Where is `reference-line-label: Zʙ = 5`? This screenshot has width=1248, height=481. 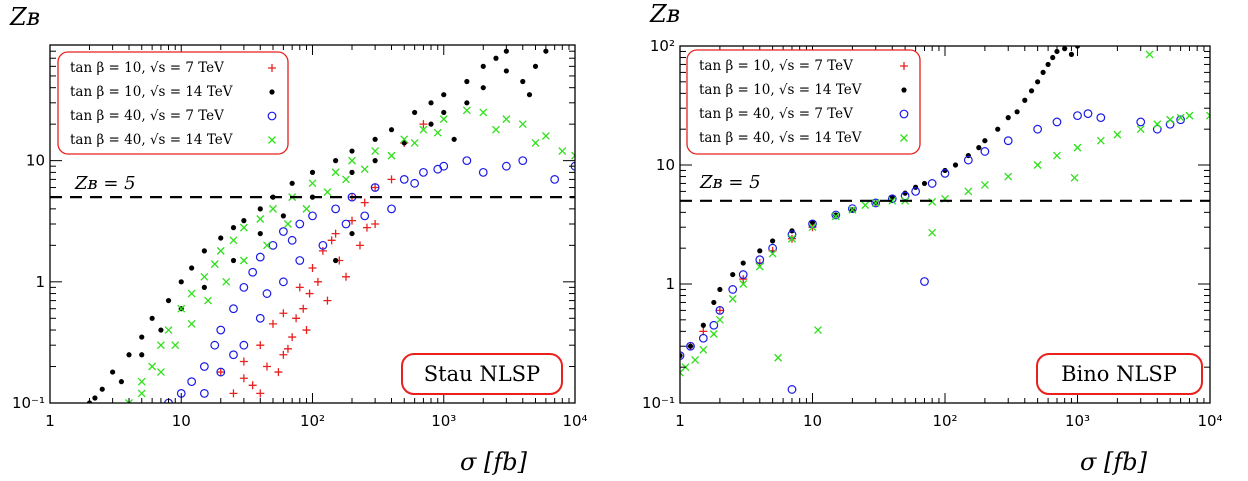 reference-line-label: Zʙ = 5 is located at coordinates (730, 182).